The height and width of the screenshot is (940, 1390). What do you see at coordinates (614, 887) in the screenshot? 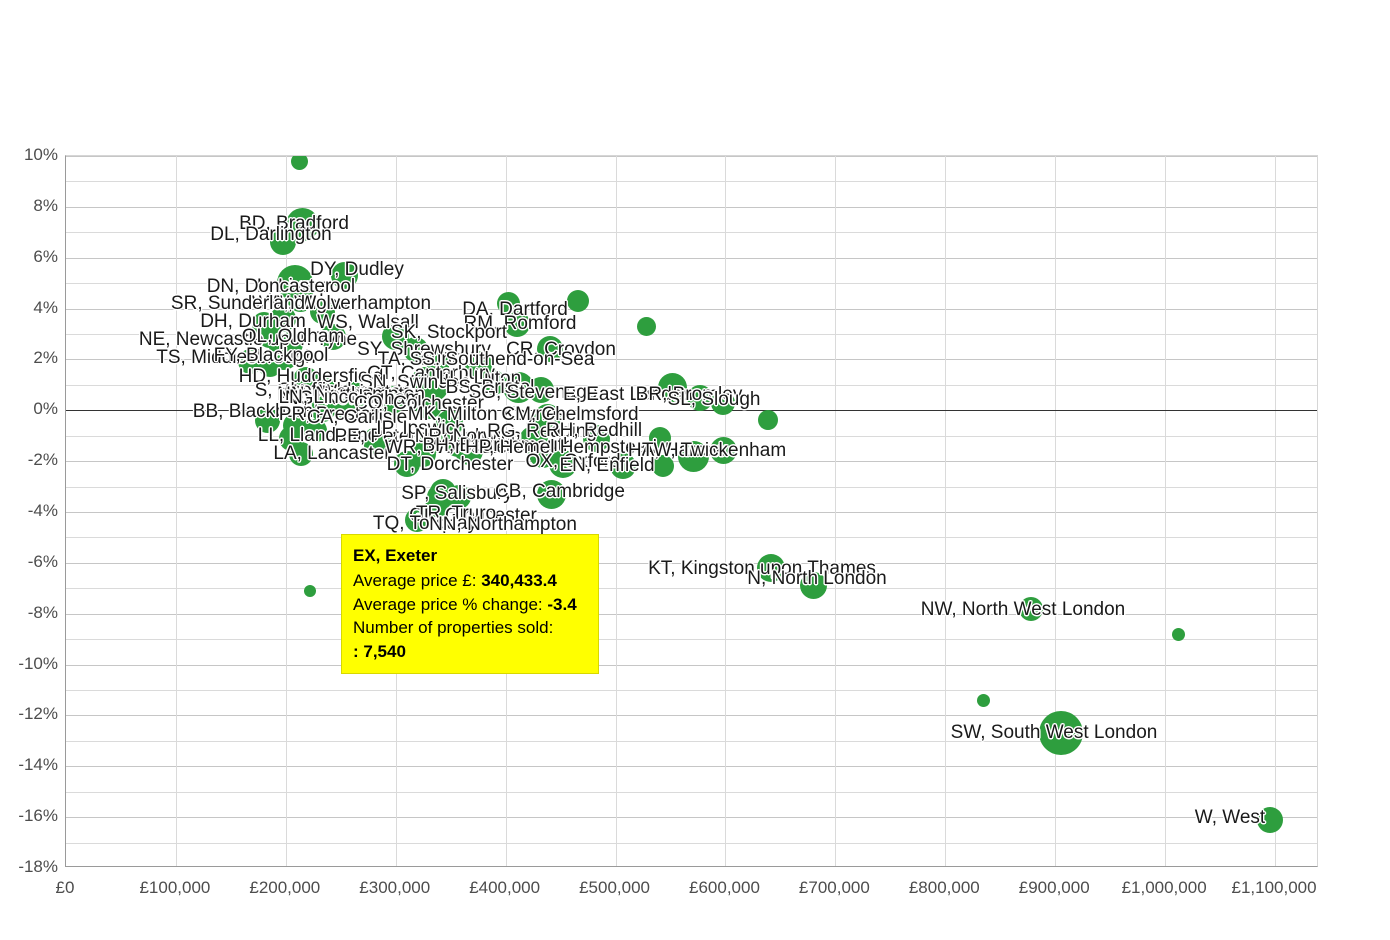
I see `x-axis-tick-label: £500,000` at bounding box center [614, 887].